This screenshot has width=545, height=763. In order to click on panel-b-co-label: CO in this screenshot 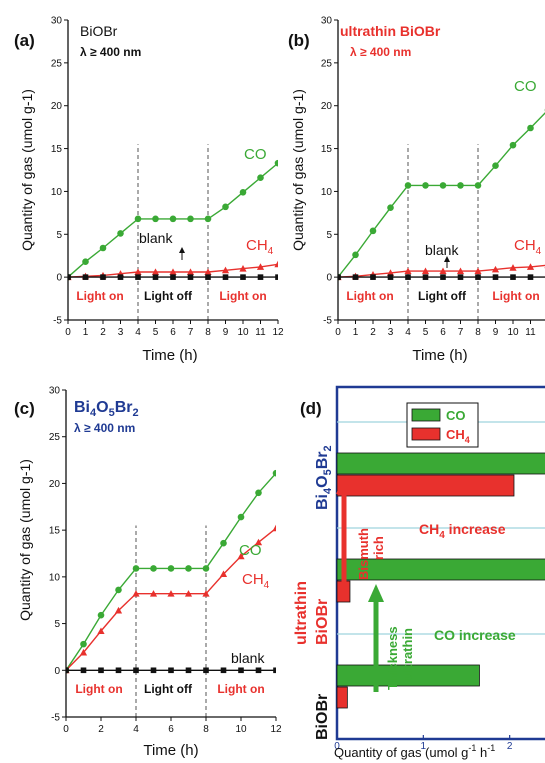, I will do `click(525, 86)`.